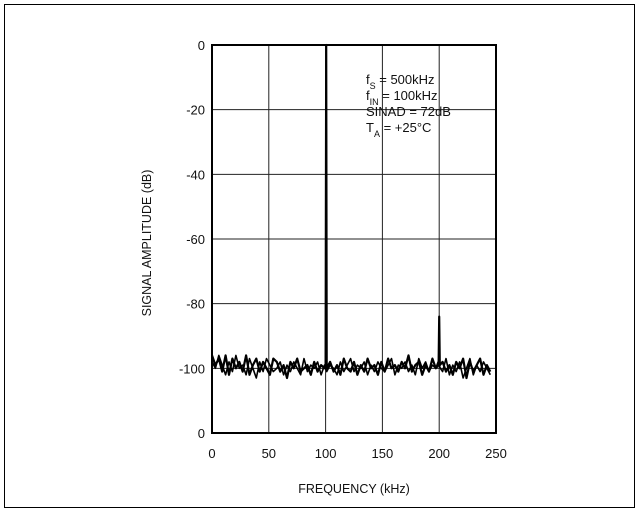 The image size is (641, 512). I want to click on annotation-line: fIN = 100kHz, so click(402, 97).